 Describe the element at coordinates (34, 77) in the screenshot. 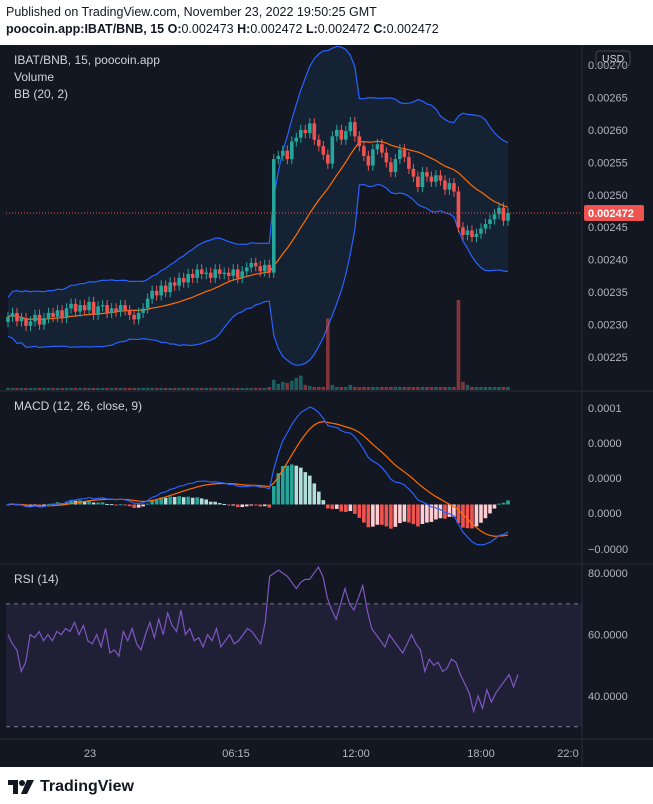

I see `volume-legend: Volume` at that location.